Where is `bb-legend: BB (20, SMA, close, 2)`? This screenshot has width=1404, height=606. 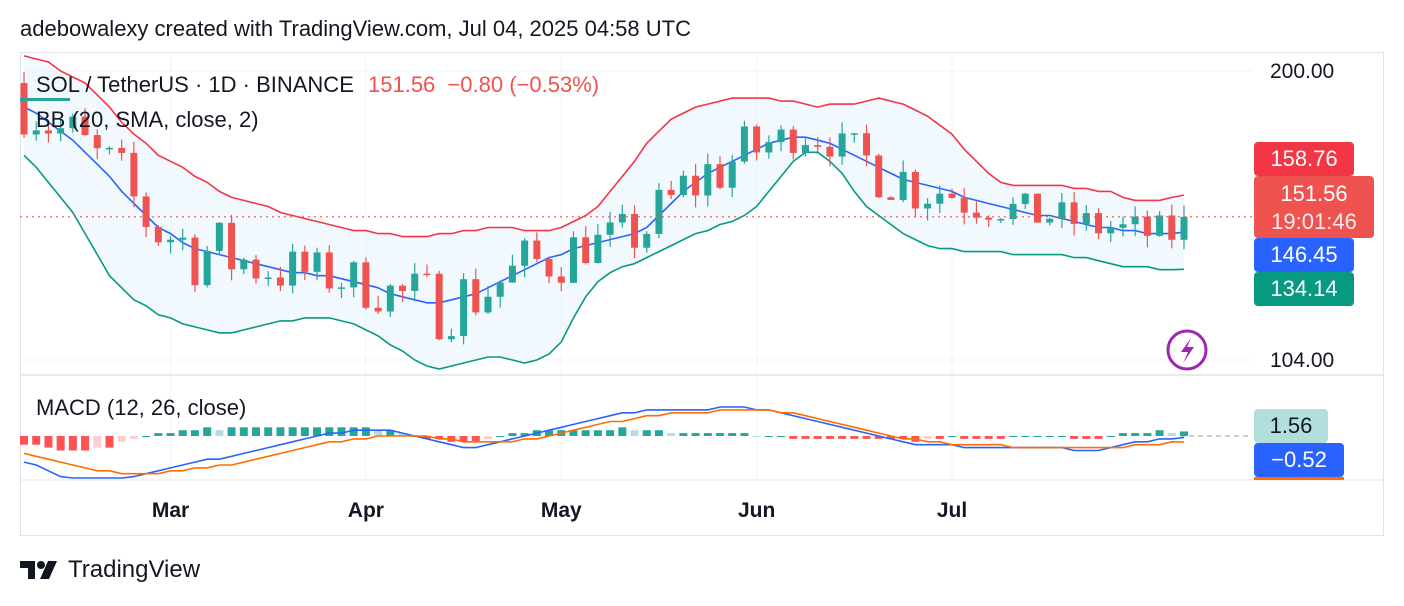
bb-legend: BB (20, SMA, close, 2) is located at coordinates (147, 119).